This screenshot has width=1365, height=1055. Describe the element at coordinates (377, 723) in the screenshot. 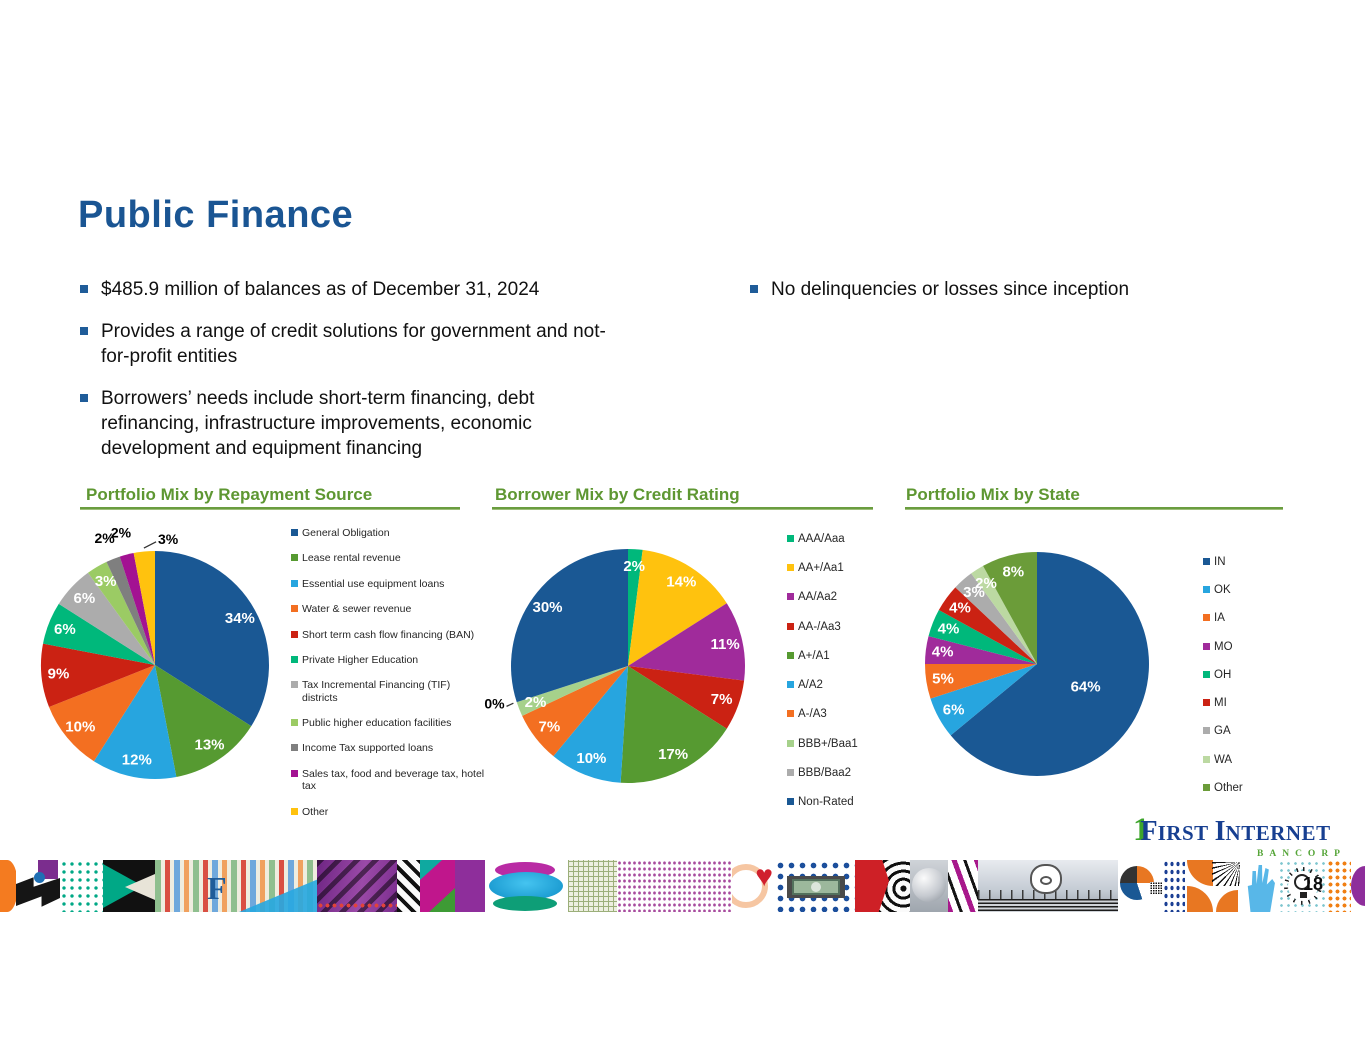

I see `legend-label: Public higher education facilities` at that location.